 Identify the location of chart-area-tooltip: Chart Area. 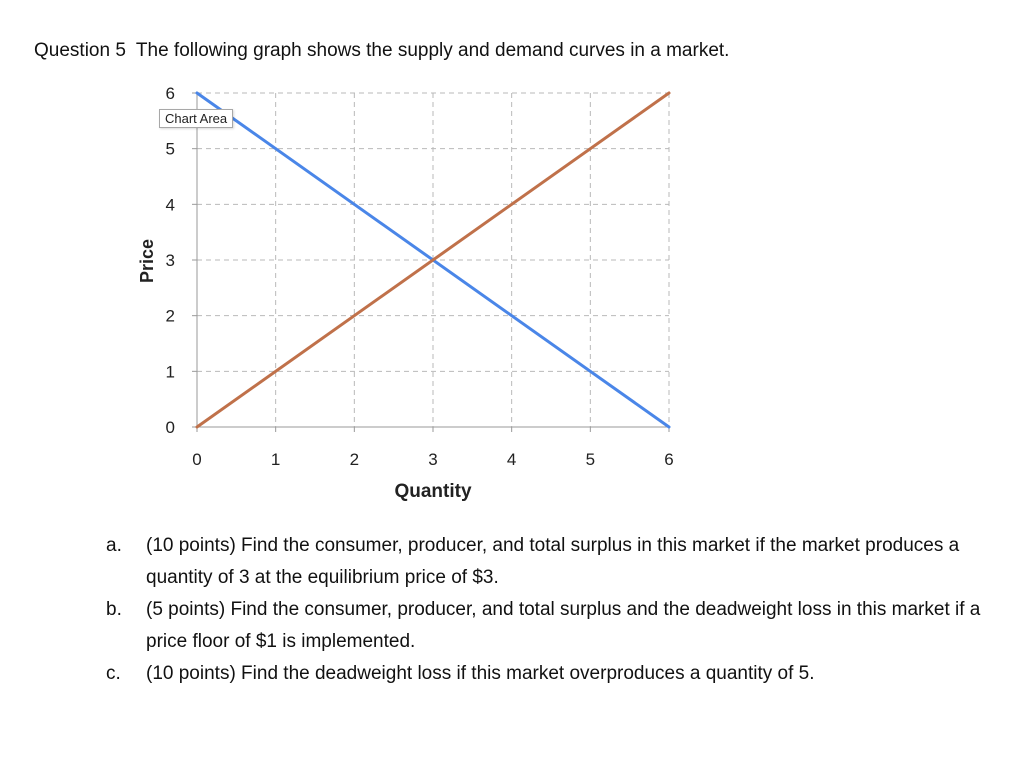
(196, 118).